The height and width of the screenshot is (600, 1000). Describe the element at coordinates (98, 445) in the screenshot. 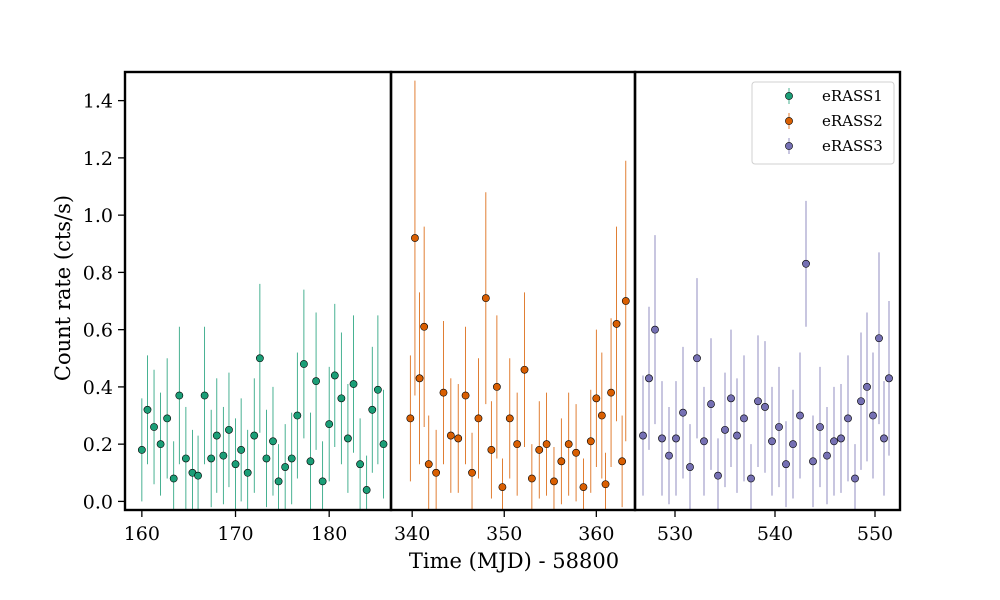

I see `y-tick-label: 0.2` at that location.